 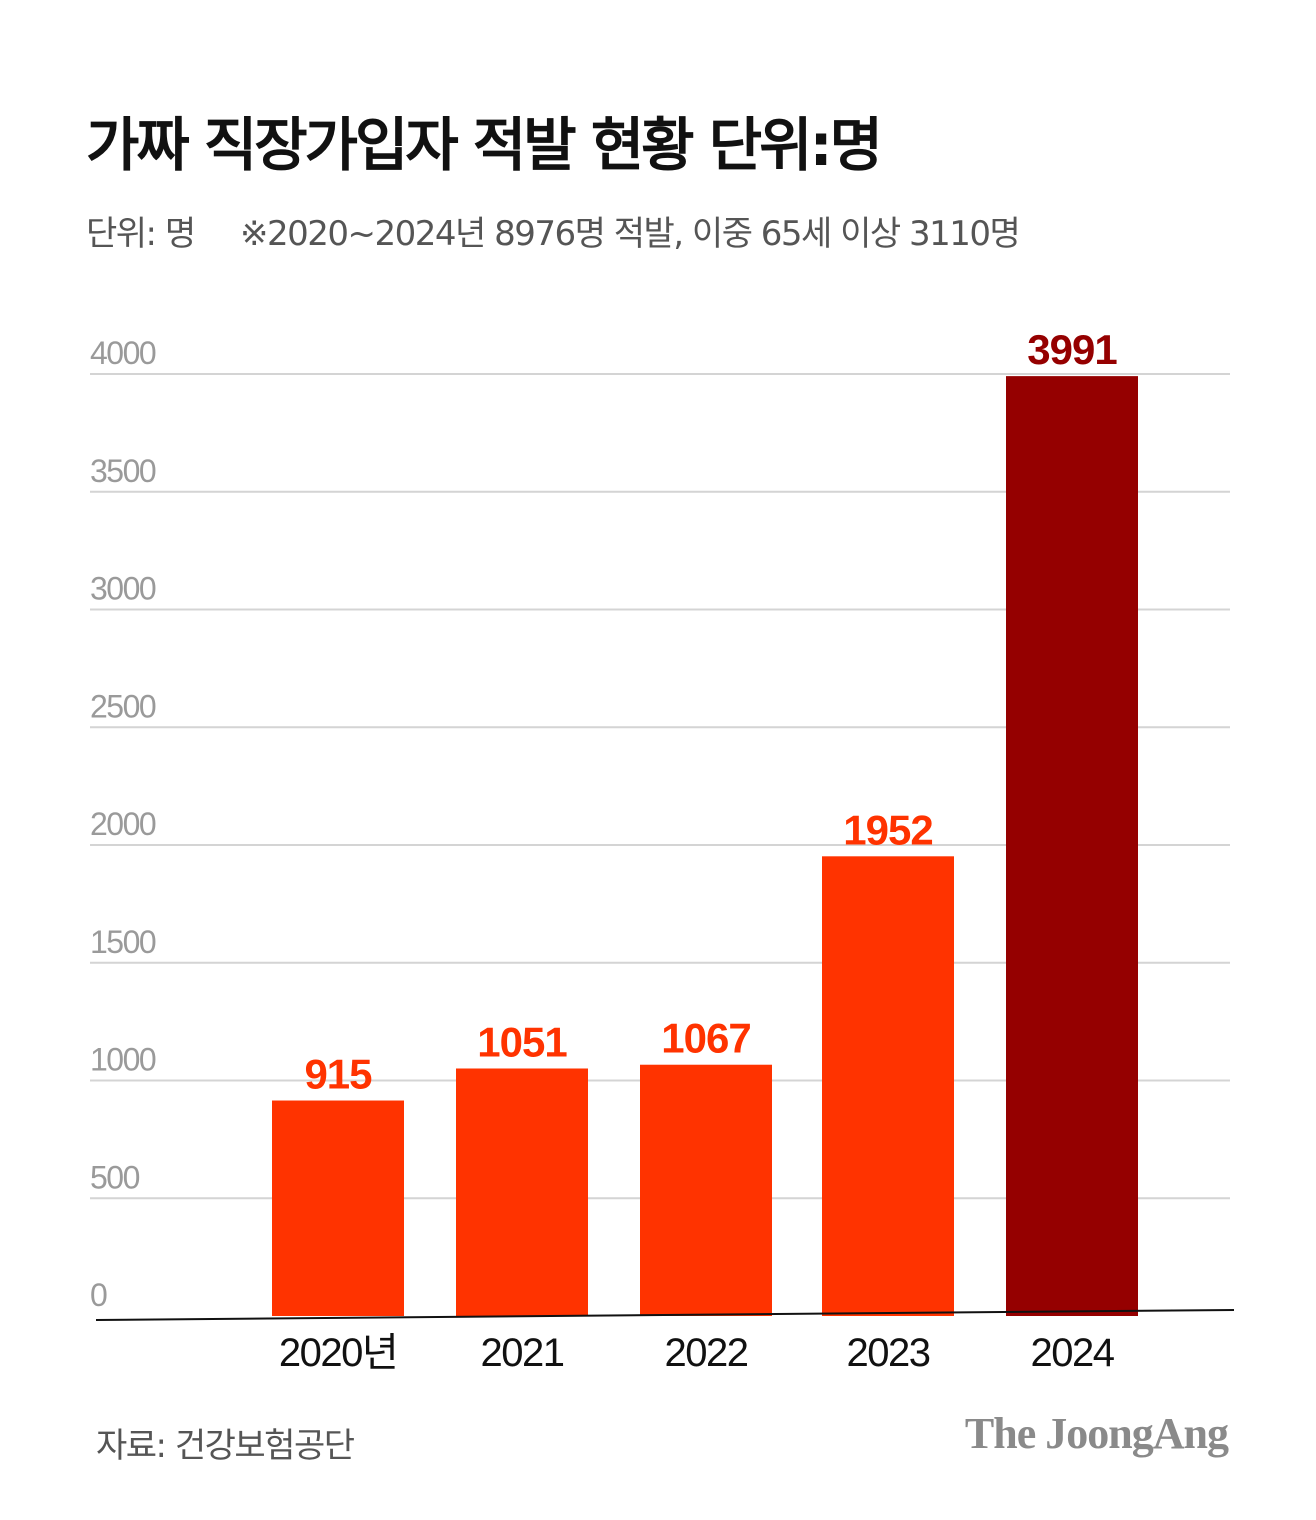 I want to click on summary-note: ※2020~2024년 8976명 적발, 이중 65세 이상 3110명, so click(x=630, y=234).